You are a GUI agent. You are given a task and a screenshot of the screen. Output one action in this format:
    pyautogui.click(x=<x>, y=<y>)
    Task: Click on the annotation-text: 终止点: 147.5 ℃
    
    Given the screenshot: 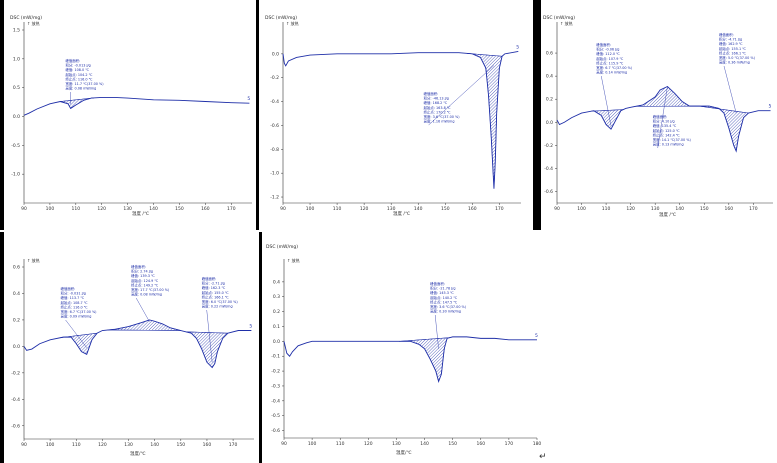 What is the action you would take?
    pyautogui.click(x=443, y=301)
    